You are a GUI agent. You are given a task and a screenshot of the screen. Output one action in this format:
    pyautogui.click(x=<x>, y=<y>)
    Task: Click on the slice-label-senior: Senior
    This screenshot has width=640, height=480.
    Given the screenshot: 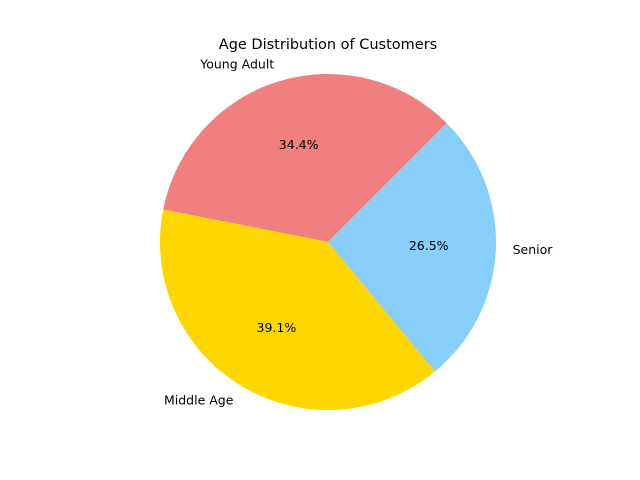 What is the action you would take?
    pyautogui.click(x=533, y=249)
    